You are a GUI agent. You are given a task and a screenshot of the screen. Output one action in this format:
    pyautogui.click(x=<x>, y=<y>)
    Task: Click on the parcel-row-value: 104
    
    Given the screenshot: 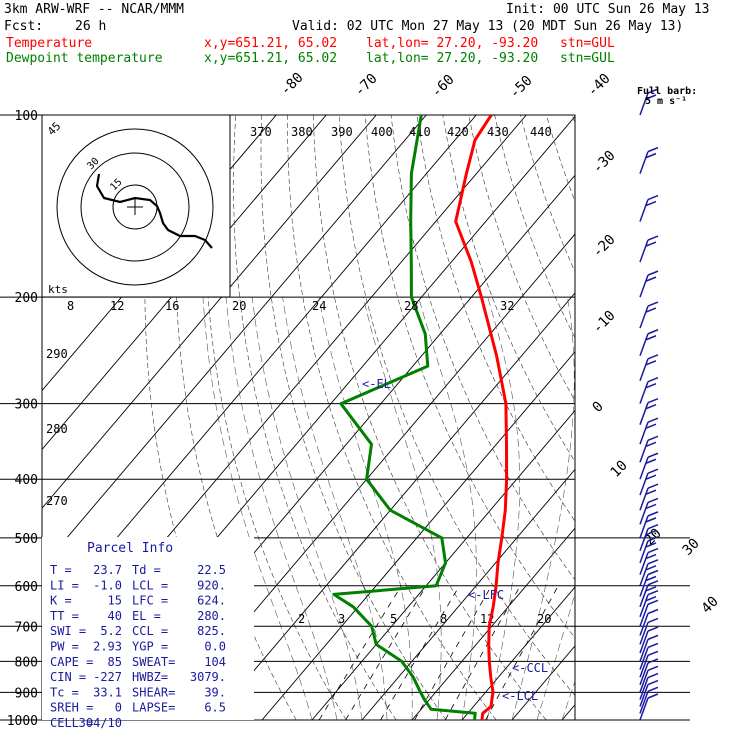 What is the action you would take?
    pyautogui.click(x=215, y=662)
    